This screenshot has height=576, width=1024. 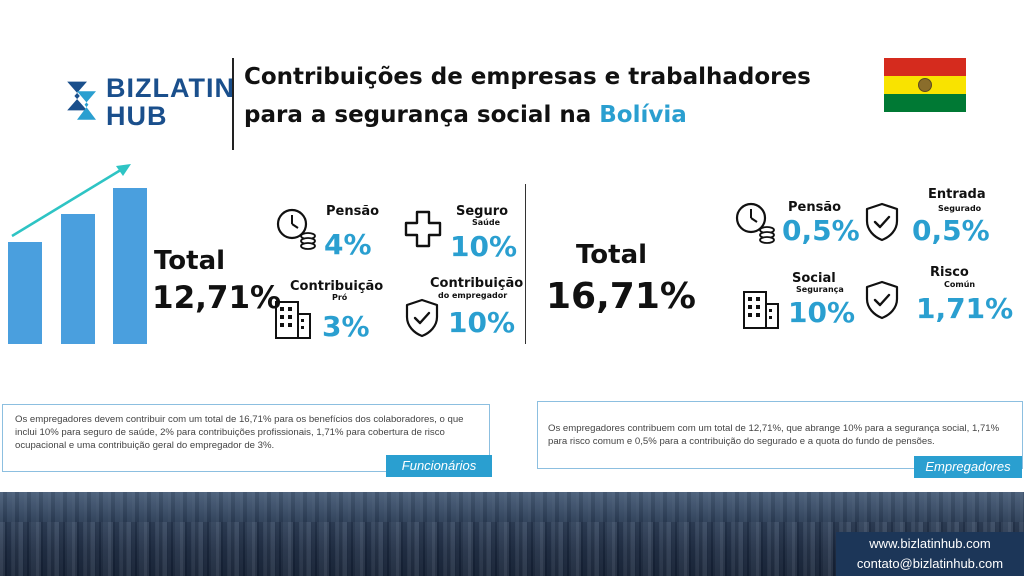 I want to click on flag-stripe-yellow, so click(x=925, y=85).